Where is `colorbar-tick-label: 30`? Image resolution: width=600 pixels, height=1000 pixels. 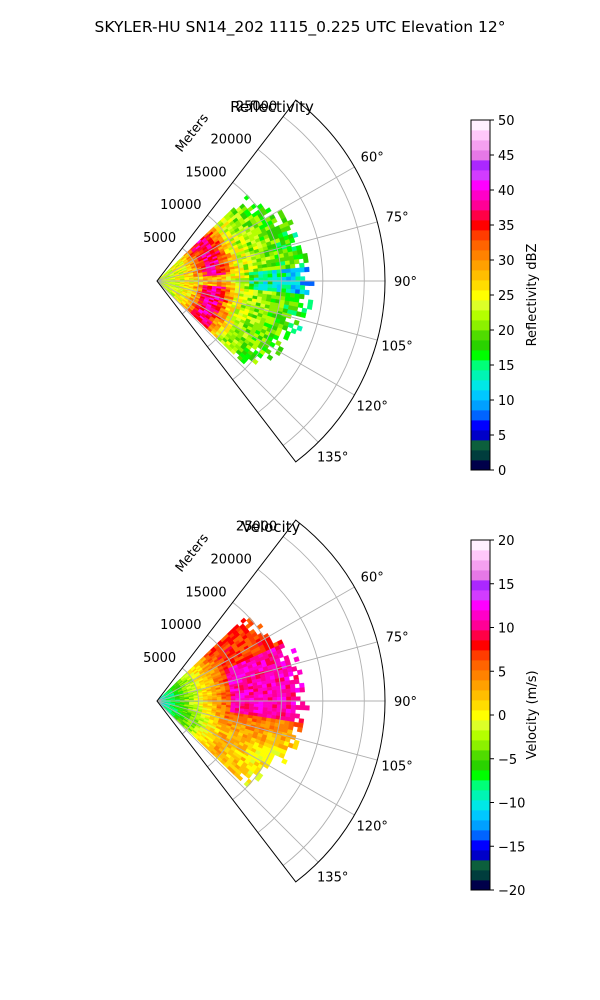
colorbar-tick-label: 30 is located at coordinates (506, 261).